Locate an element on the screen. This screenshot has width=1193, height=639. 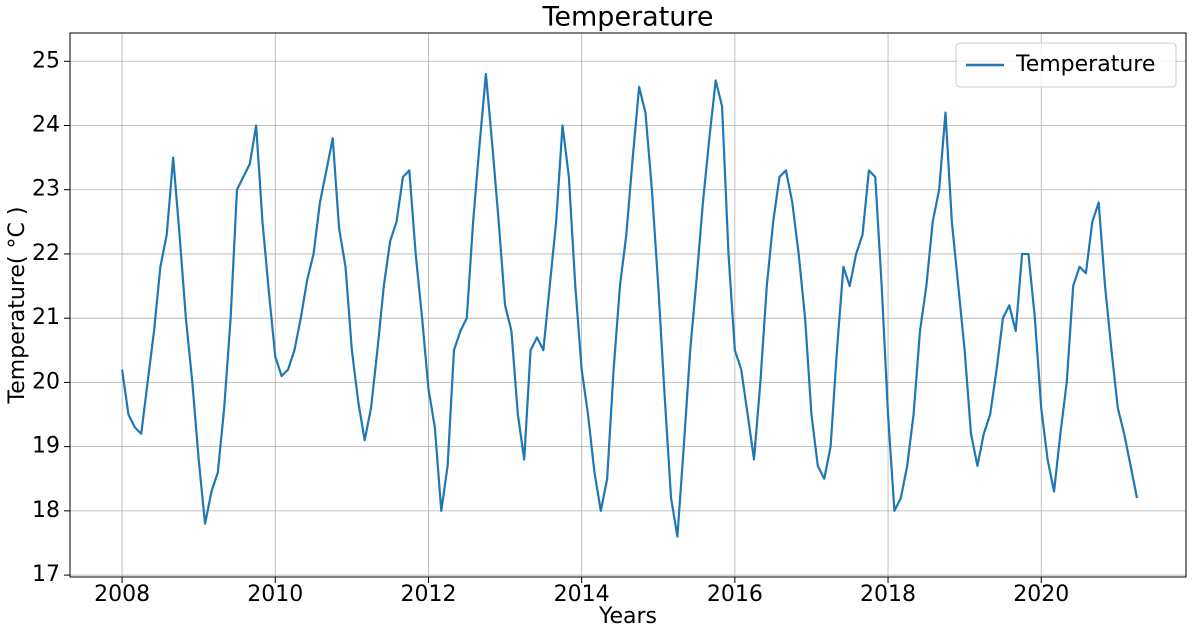
y-tick-label: 17 is located at coordinates (46, 574).